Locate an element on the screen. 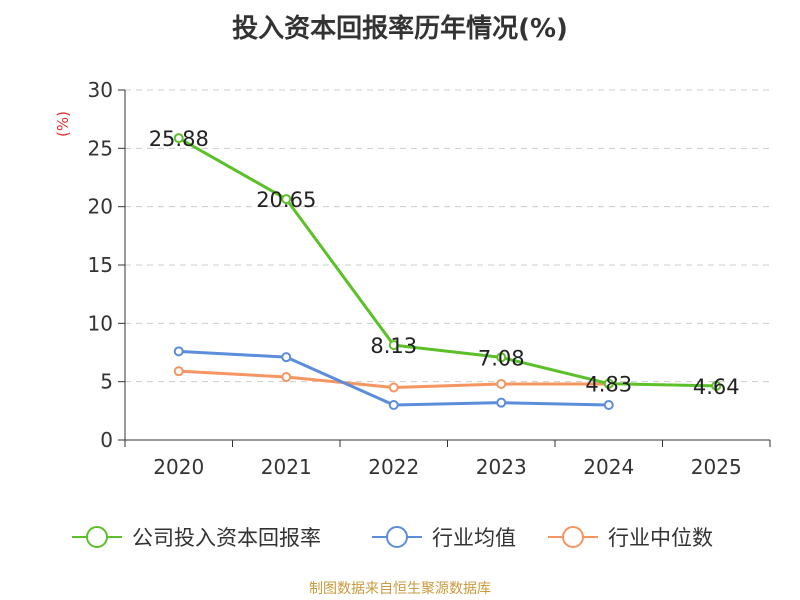 The height and width of the screenshot is (600, 800). legend-item: 行业中位数 is located at coordinates (630, 538).